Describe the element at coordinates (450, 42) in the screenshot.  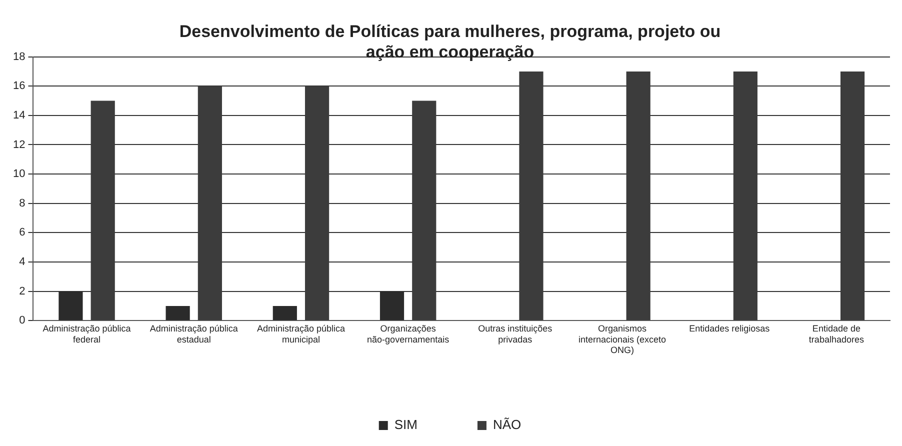
I see `chart-title: Desenvolvimento de Políticas para mulheres, programa, projeto ou ação em cooperação` at that location.